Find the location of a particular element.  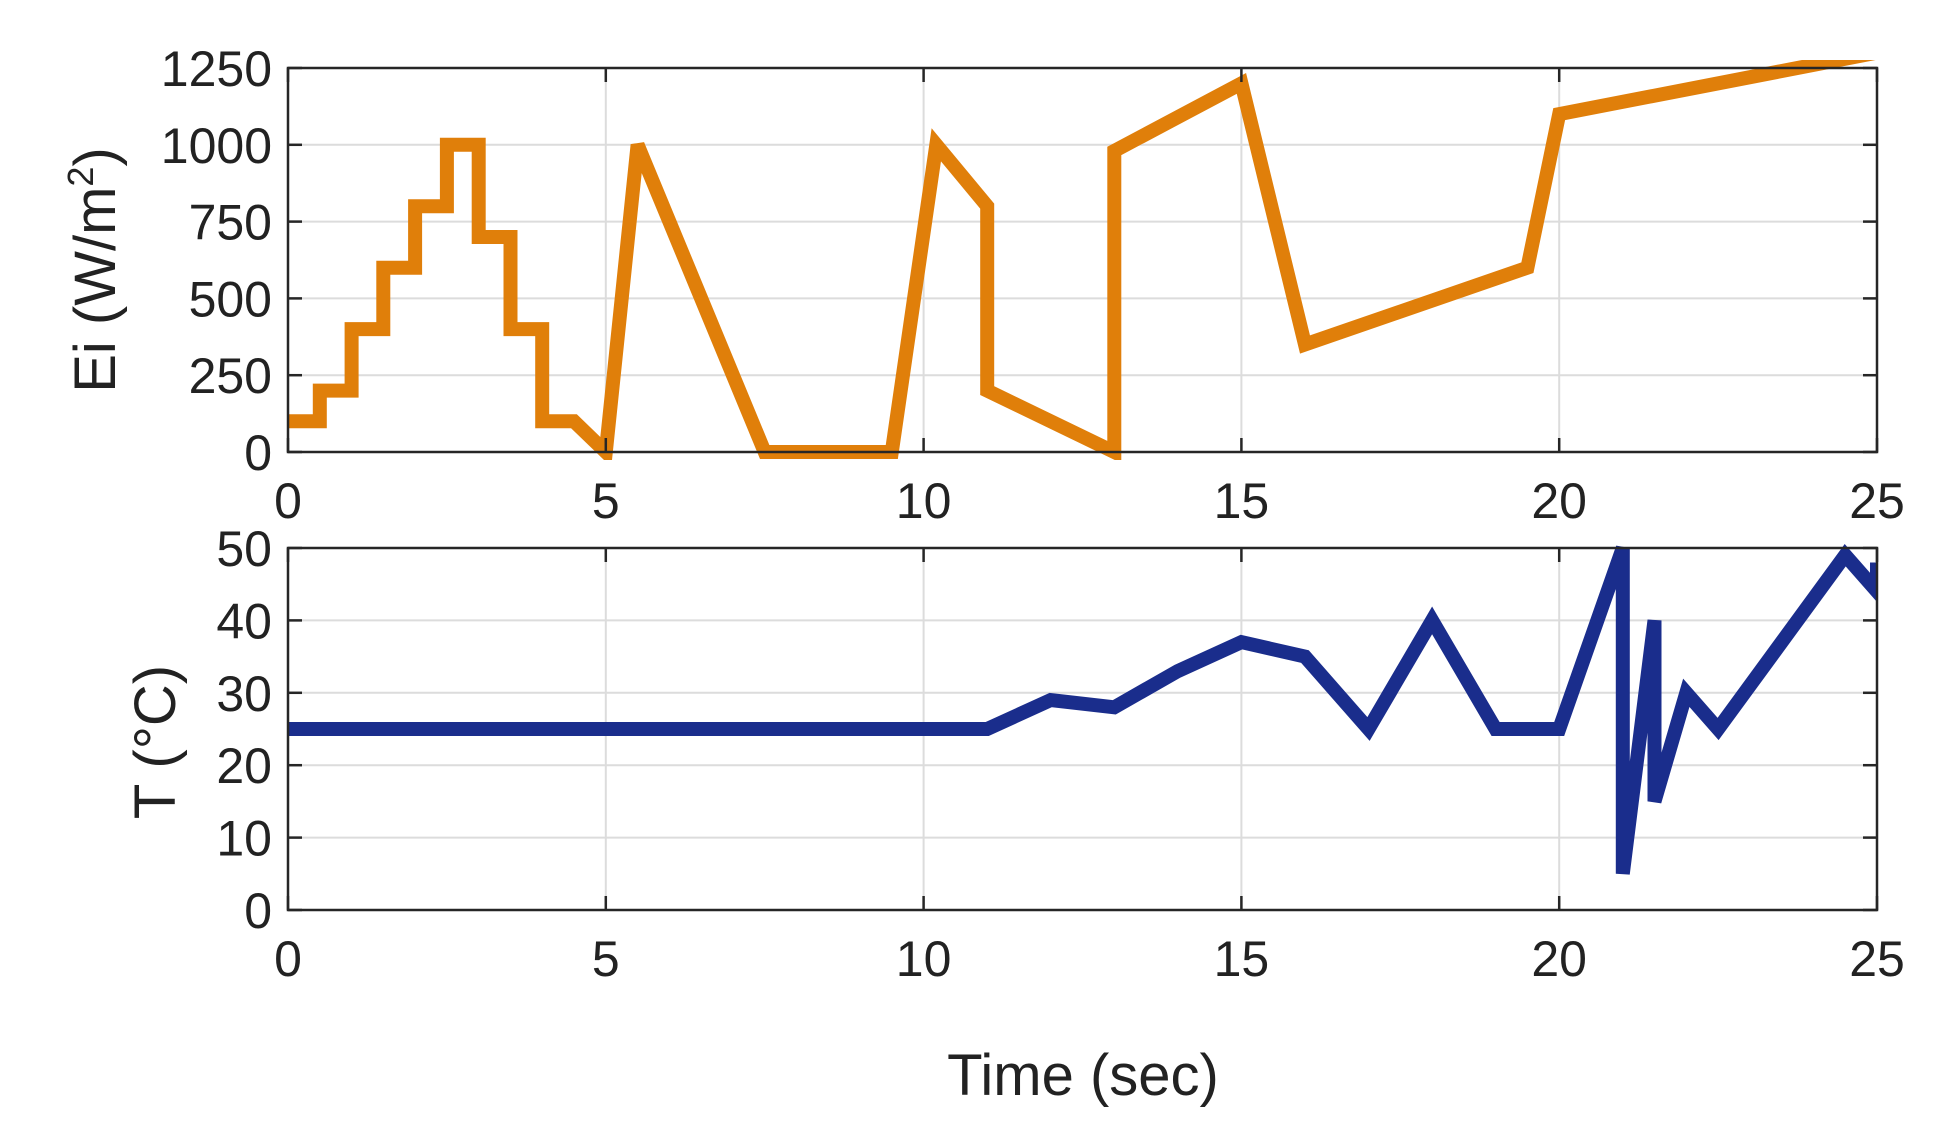

temperature-x-tick-label: 15 is located at coordinates (1242, 959).